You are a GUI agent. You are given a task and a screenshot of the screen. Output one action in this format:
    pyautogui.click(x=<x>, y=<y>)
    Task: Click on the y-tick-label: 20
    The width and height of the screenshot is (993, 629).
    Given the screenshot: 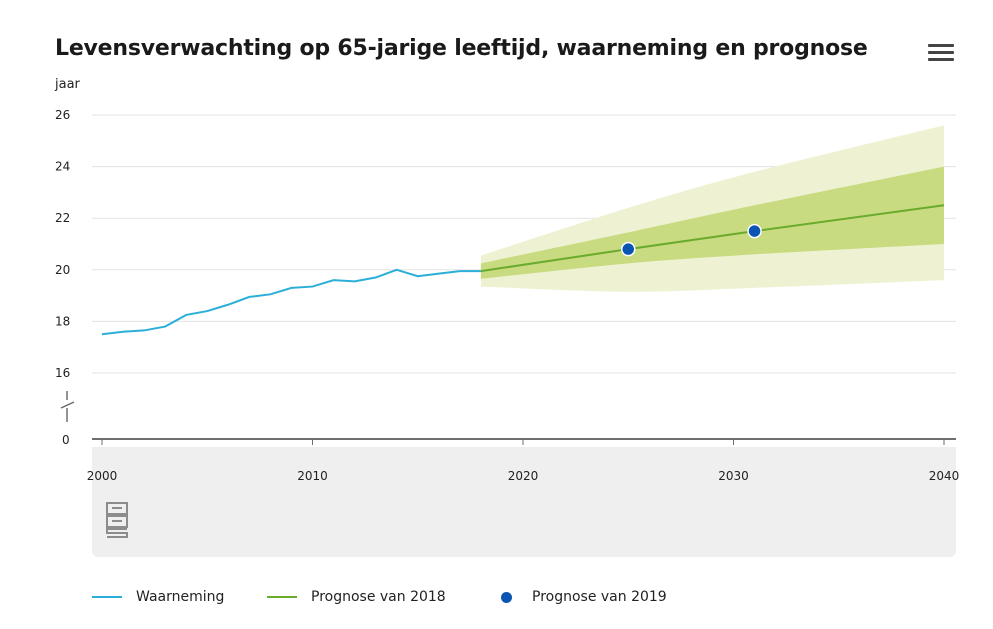 What is the action you would take?
    pyautogui.click(x=62, y=270)
    